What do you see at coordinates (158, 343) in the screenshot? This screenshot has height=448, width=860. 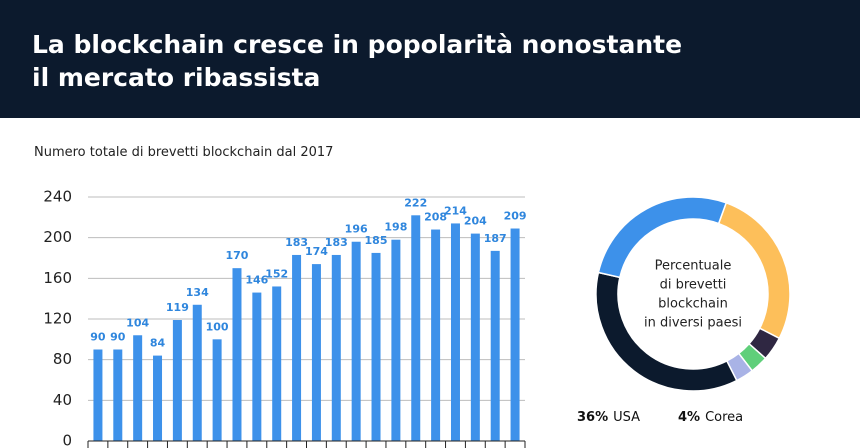 I see `value-label: 84` at bounding box center [158, 343].